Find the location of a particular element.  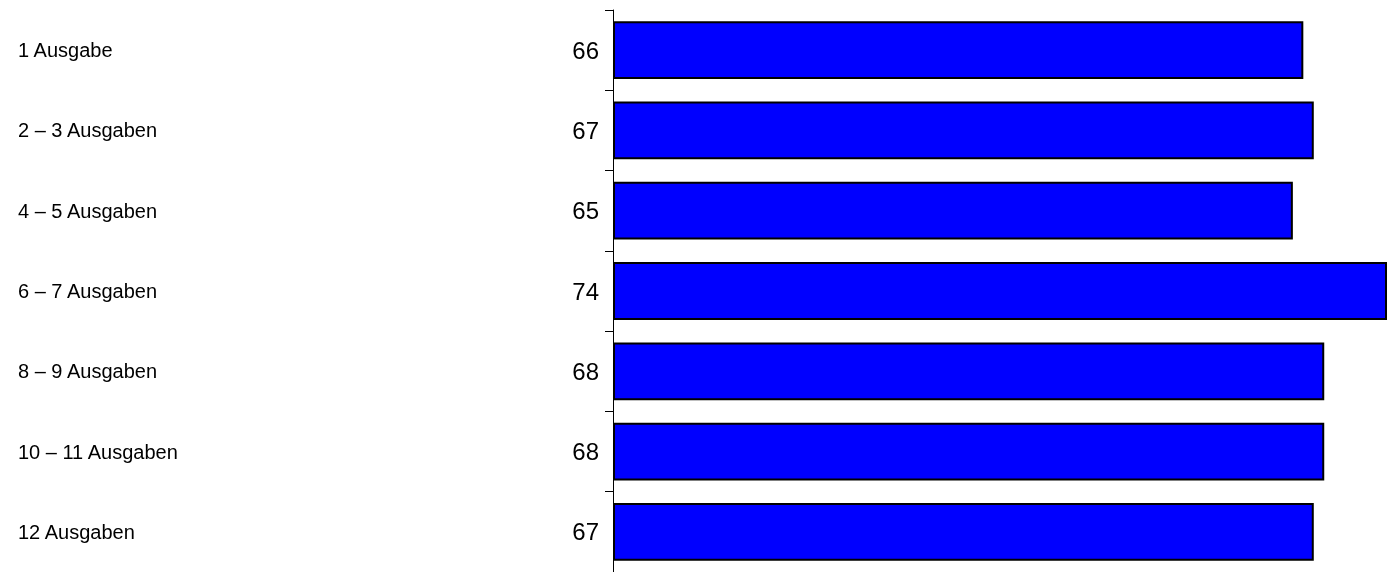

data-label: 65 is located at coordinates (585, 211).